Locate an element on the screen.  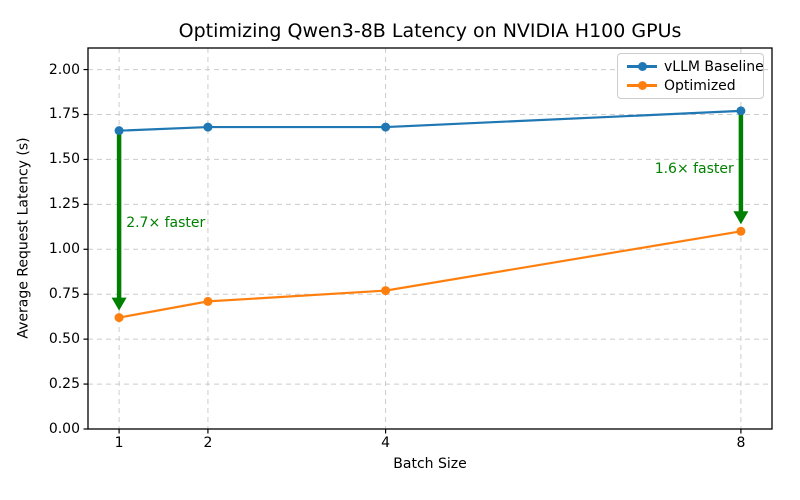
x-tick-label: 4 is located at coordinates (386, 443).